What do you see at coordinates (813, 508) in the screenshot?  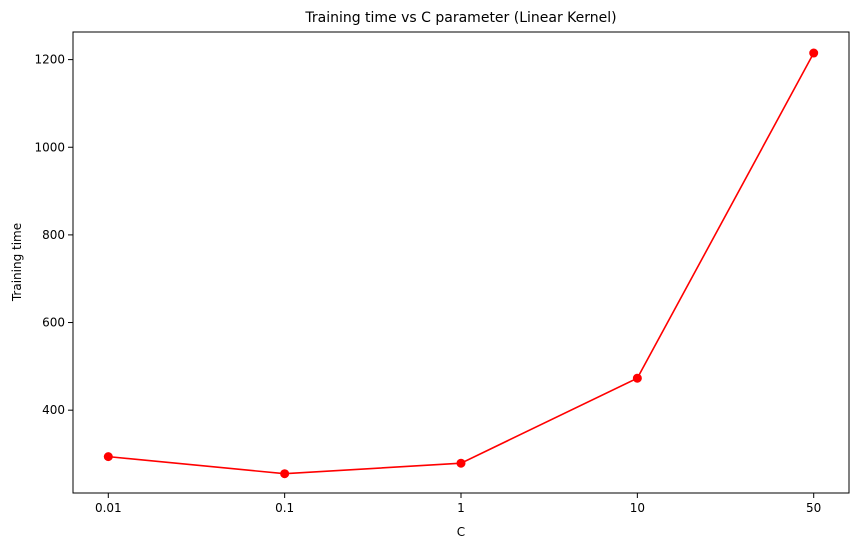 I see `x-tick-label: 50` at bounding box center [813, 508].